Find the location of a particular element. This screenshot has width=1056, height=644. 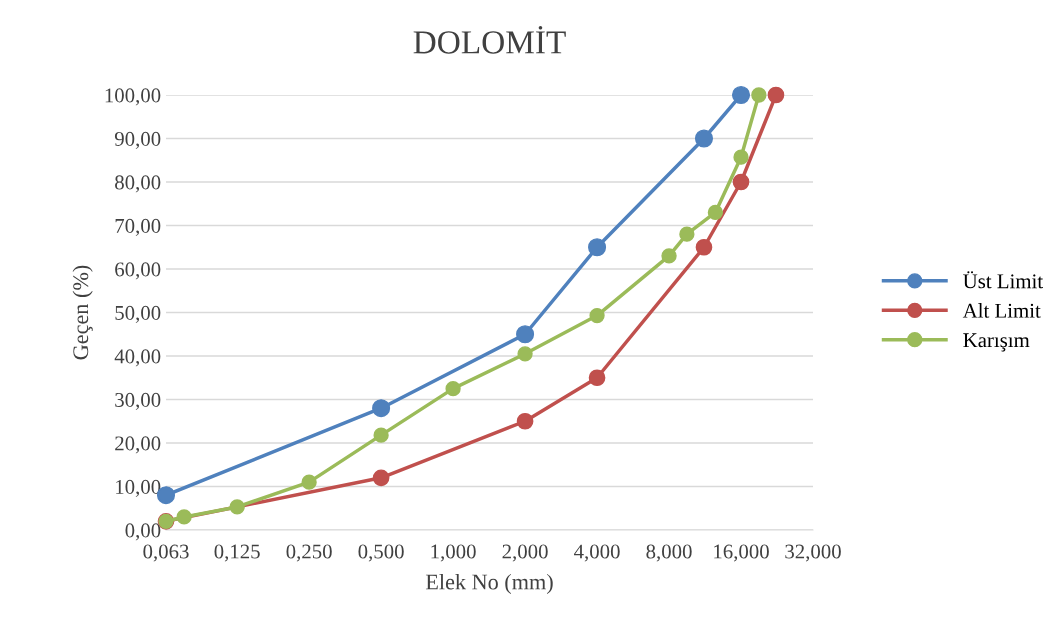

x-tick-label: 0,063 is located at coordinates (166, 553).